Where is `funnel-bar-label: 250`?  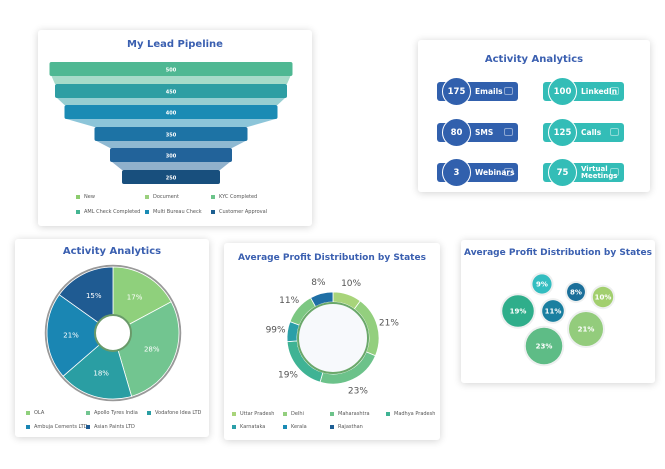
funnel-bar-label: 250 is located at coordinates (171, 179).